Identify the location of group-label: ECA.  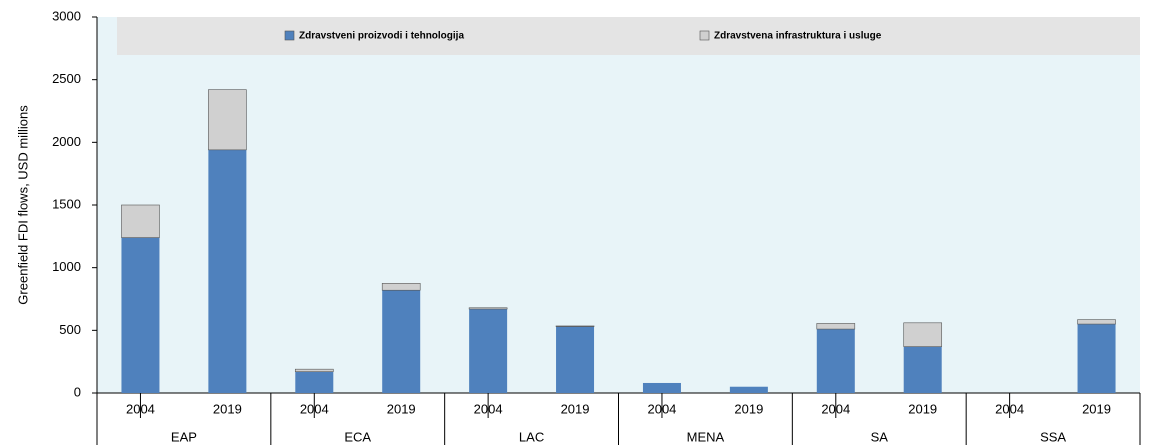
(357, 436).